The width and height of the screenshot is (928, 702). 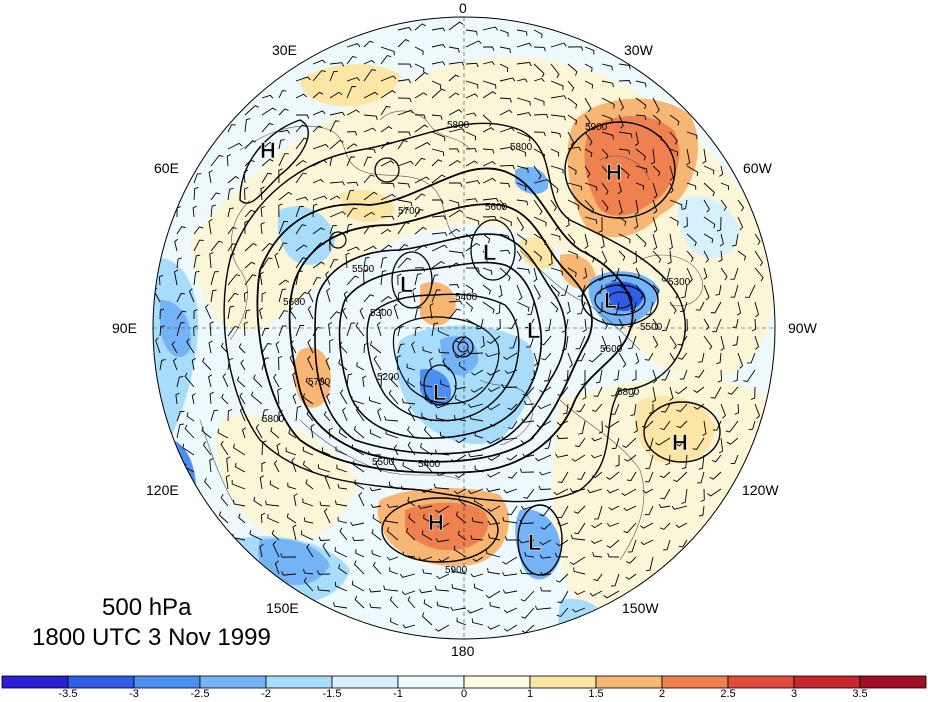 I want to click on colorbar-box, so click(x=629, y=682).